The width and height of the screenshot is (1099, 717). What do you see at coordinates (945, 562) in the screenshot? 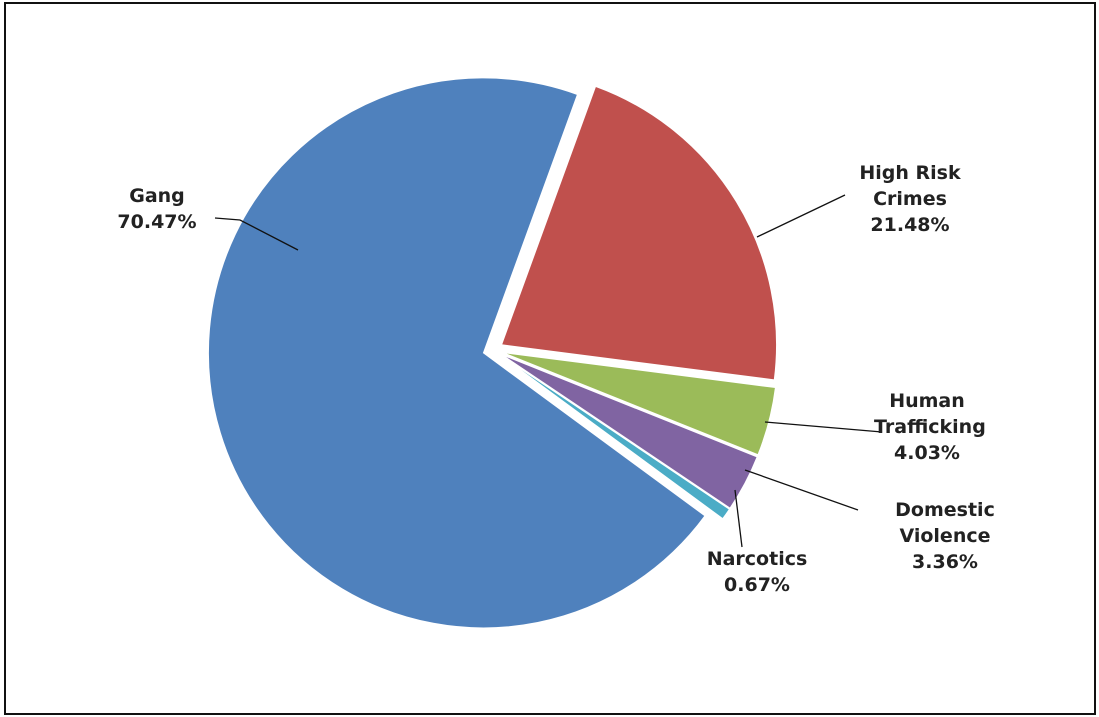
I see `slice-value: 3.36%` at bounding box center [945, 562].